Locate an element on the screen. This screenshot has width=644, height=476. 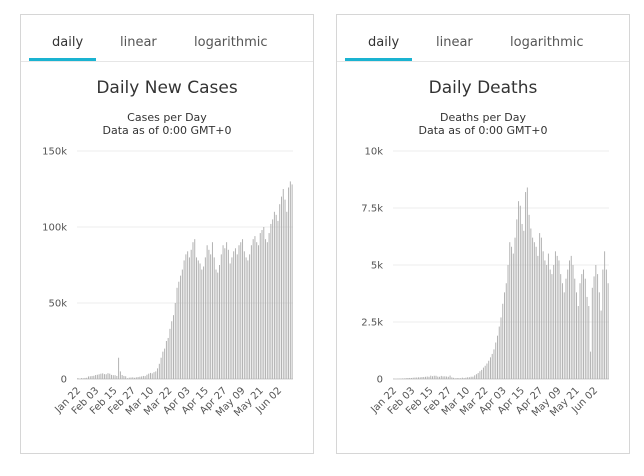
y-tick-label: 0 is located at coordinates (64, 380).